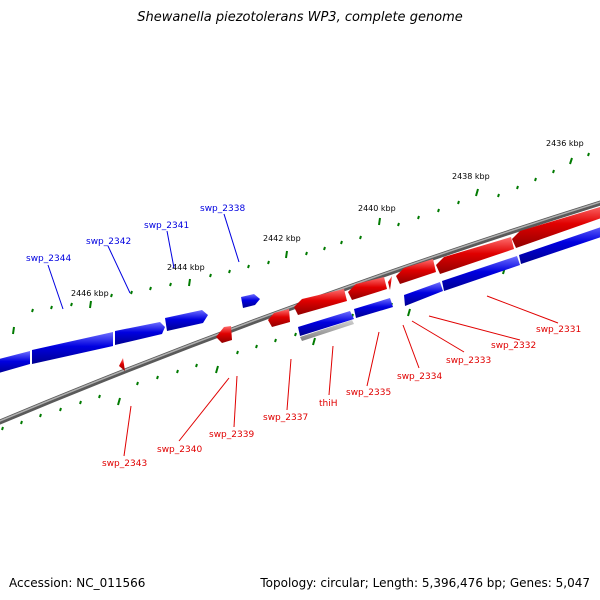 The width and height of the screenshot is (600, 600). I want to click on label-swp-2341: swp_2341, so click(166, 226).